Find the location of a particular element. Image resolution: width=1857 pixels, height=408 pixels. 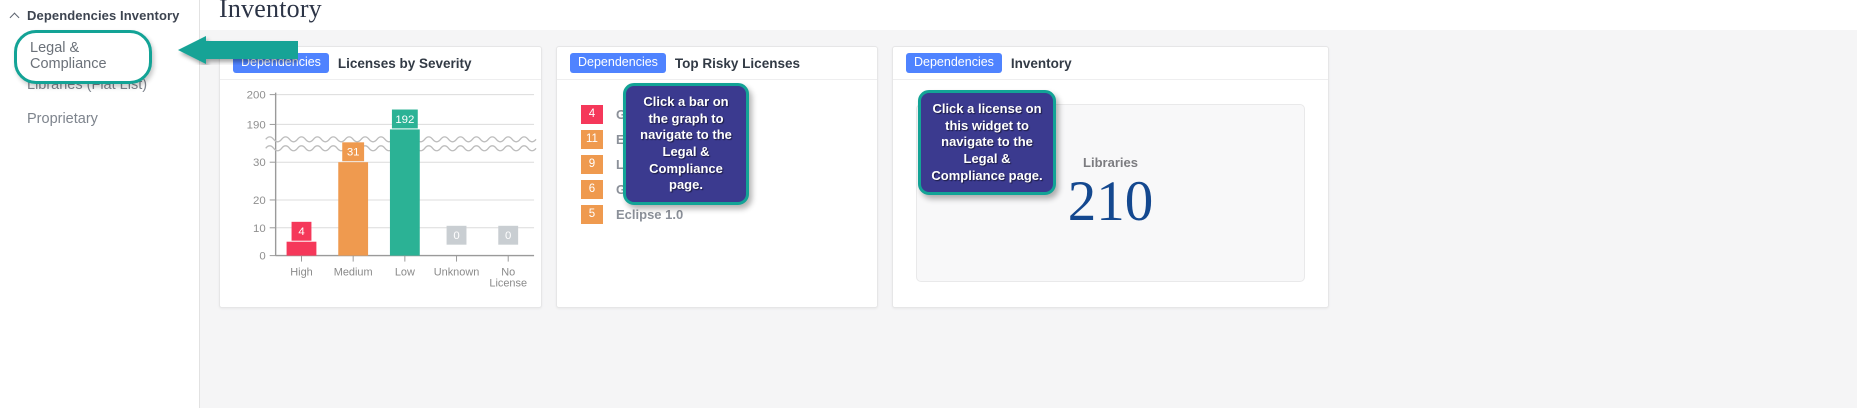

page-title: Inventory is located at coordinates (270, 11).